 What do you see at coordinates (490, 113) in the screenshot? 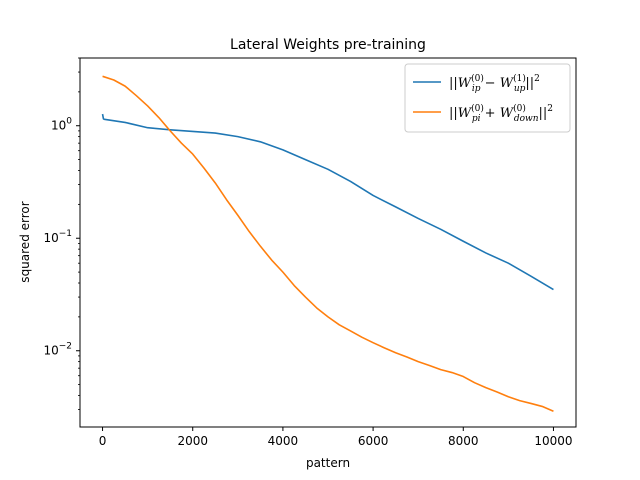
I see `legend-part: +` at bounding box center [490, 113].